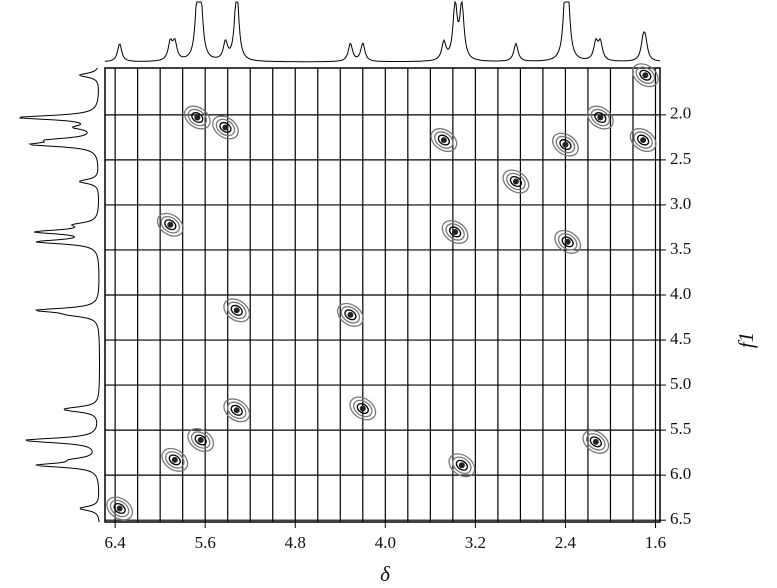 The height and width of the screenshot is (588, 777). Describe the element at coordinates (680, 473) in the screenshot. I see `y-tick-label: 6.0` at that location.